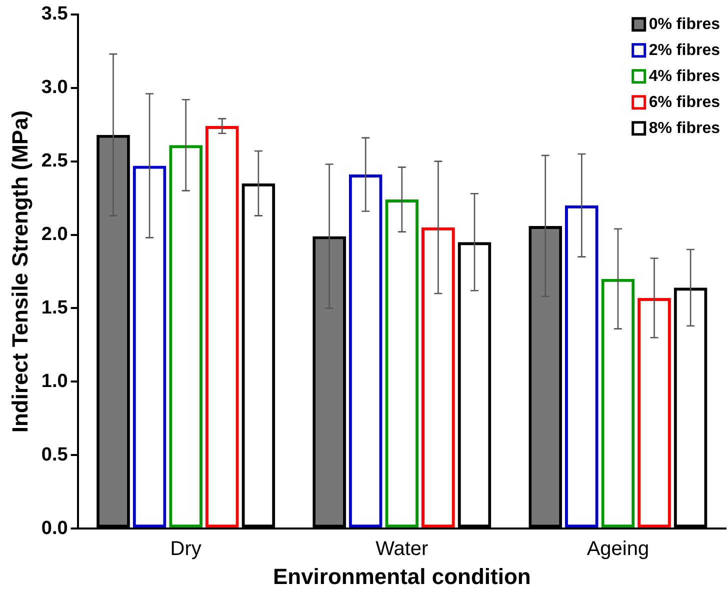 This screenshot has width=728, height=599. What do you see at coordinates (54, 381) in the screenshot?
I see `y-tick-label: 1.0` at bounding box center [54, 381].